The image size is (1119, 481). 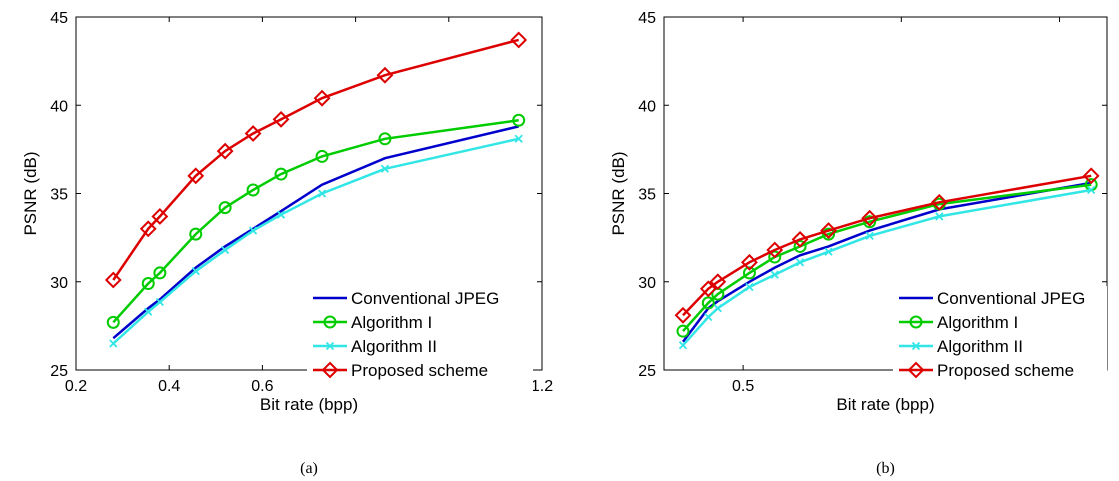 I want to click on series-line, so click(x=887, y=267).